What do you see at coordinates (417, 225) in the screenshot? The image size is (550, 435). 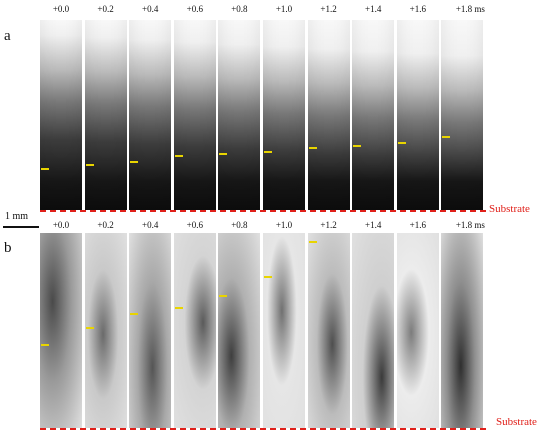 I see `time-label-b-8: +1.6` at bounding box center [417, 225].